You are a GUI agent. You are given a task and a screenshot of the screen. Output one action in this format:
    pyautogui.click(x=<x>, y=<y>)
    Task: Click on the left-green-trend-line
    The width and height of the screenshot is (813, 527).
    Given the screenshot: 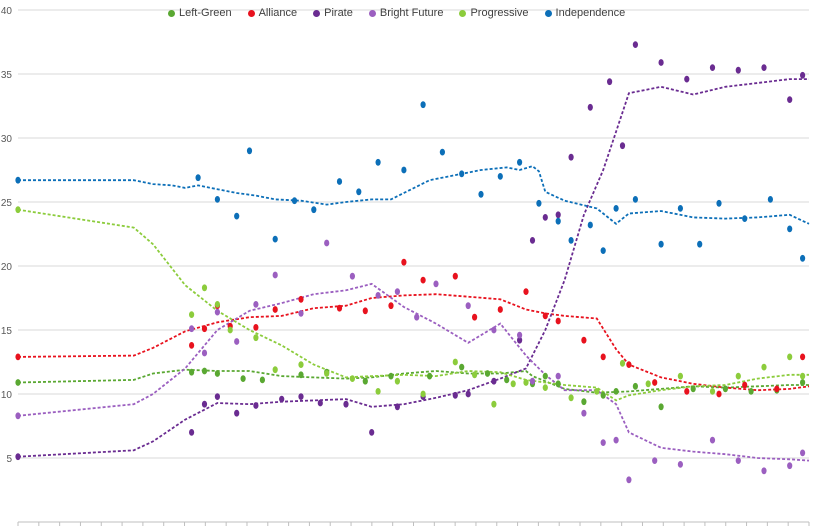 What is the action you would take?
    pyautogui.click(x=413, y=381)
    